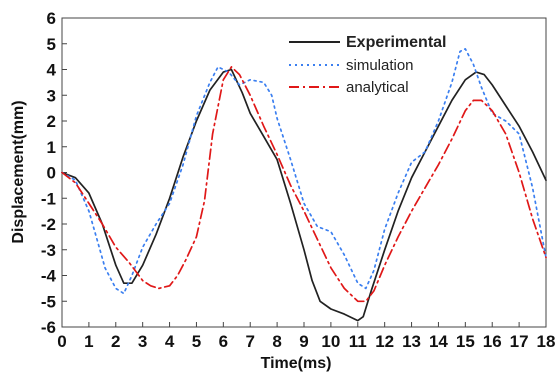  I want to click on y-tick-label: -4, so click(49, 276).